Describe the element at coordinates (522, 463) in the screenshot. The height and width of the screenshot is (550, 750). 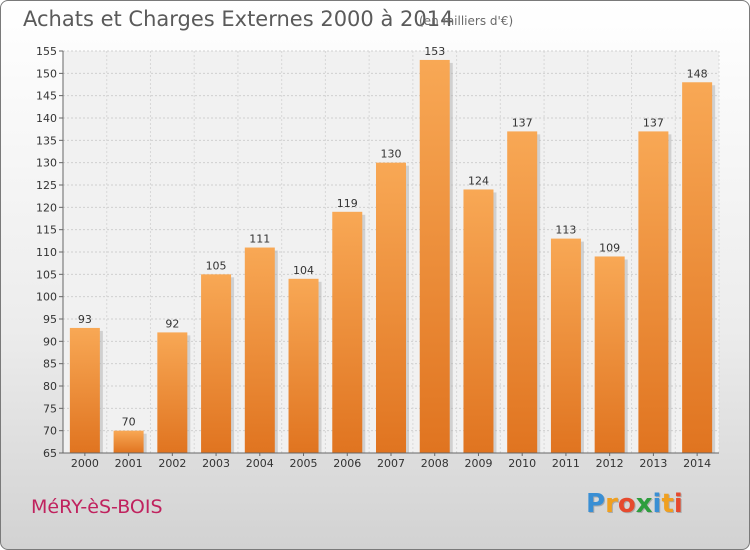
I see `x-tick-label: 2010` at that location.